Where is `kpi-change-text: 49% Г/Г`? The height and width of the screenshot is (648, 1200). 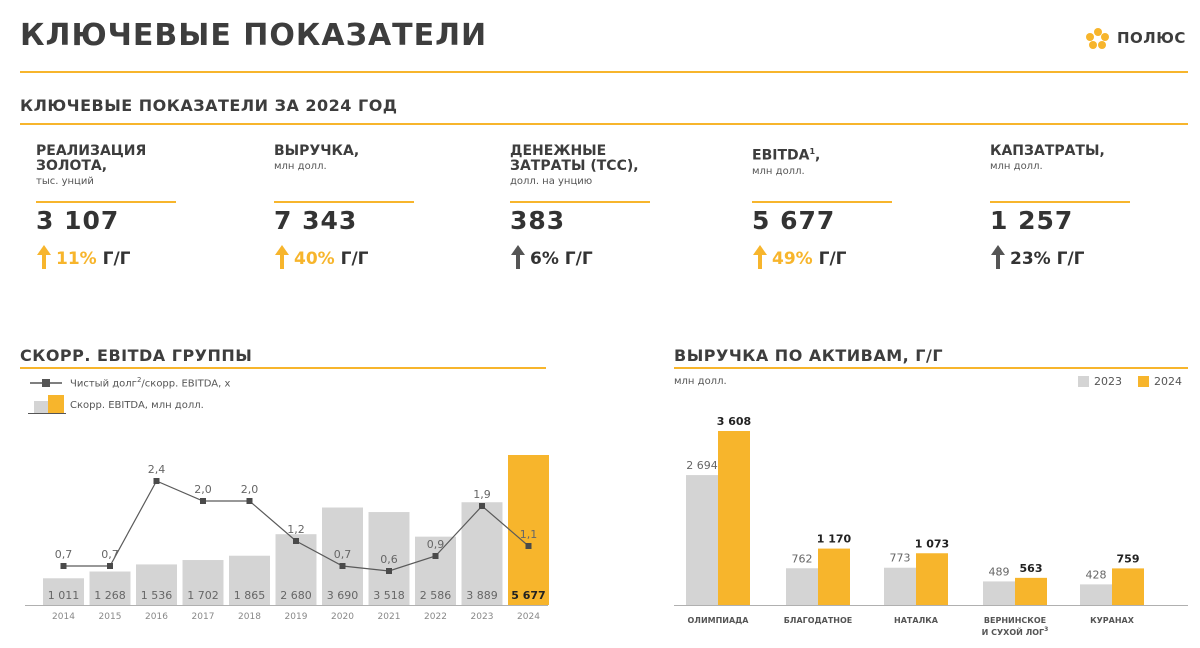 kpi-change-text: 49% Г/Г is located at coordinates (809, 259).